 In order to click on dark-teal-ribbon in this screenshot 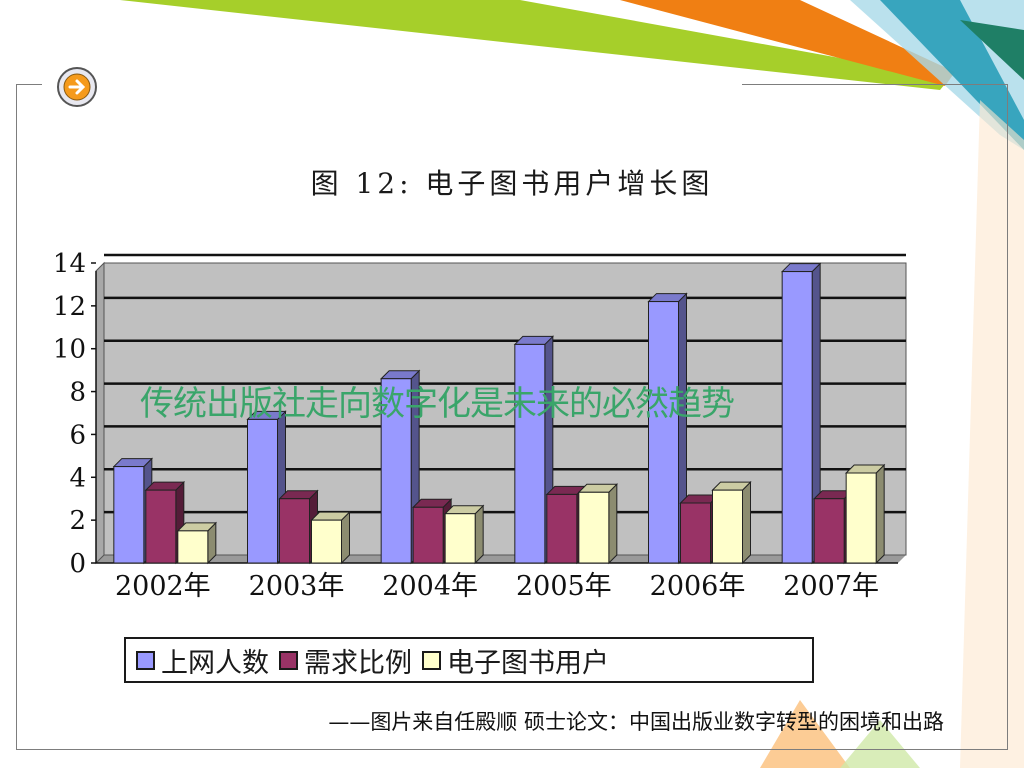, I will do `click(992, 50)`.